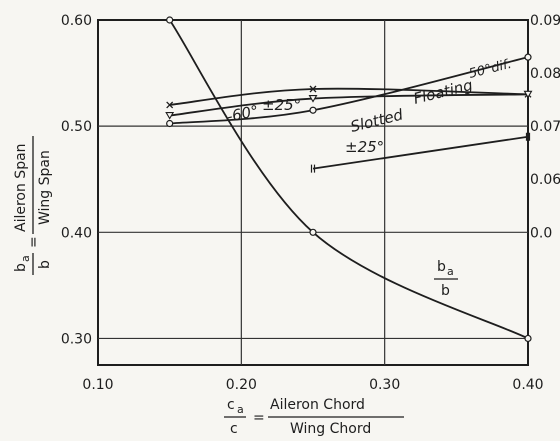 The image size is (560, 441). Describe the element at coordinates (21, 187) in the screenshot. I see `y-label-text-num: Aileron Span` at that location.